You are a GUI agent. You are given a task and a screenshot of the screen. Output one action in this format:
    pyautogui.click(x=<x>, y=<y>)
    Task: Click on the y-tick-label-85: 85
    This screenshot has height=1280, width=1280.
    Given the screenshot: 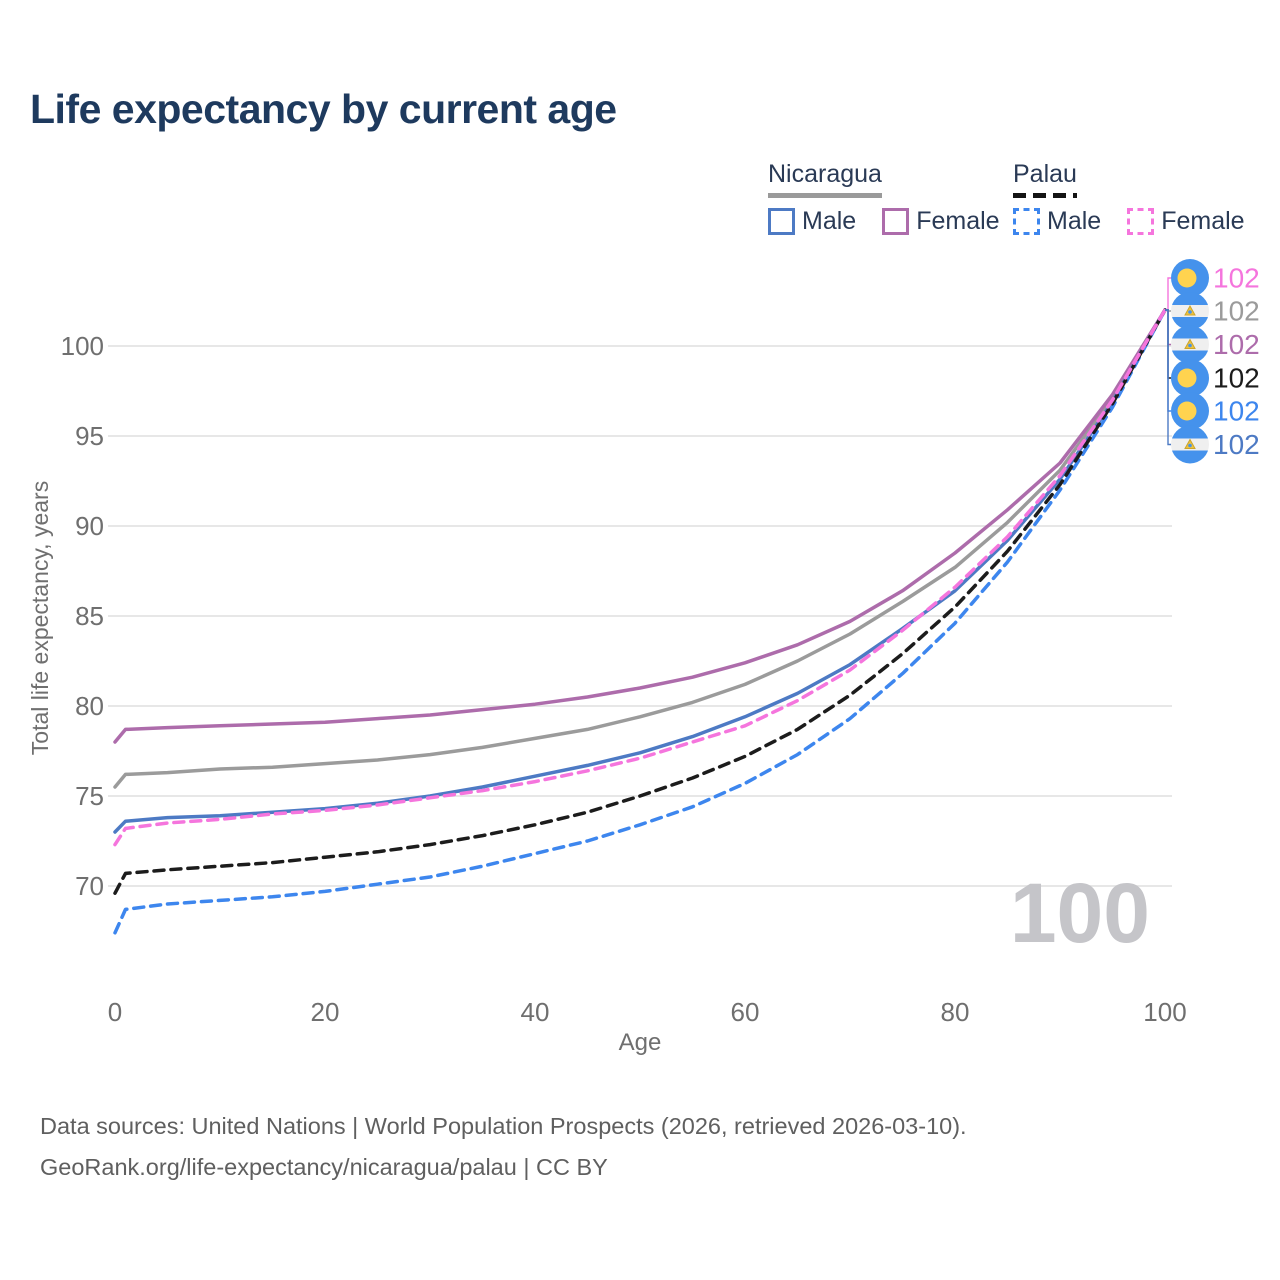 What is the action you would take?
    pyautogui.click(x=89, y=616)
    